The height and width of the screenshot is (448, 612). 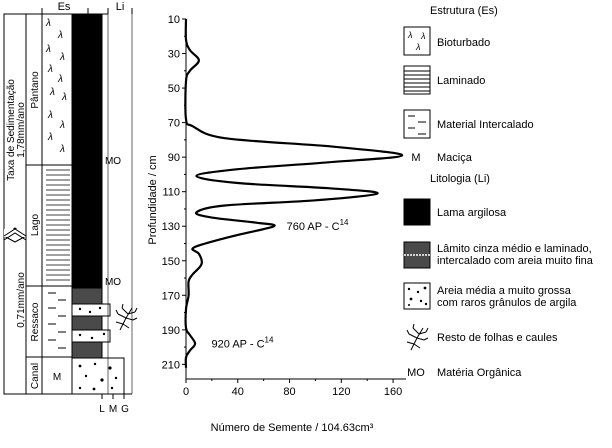 What do you see at coordinates (461, 81) in the screenshot?
I see `legend-laminado-label: Laminado` at bounding box center [461, 81].